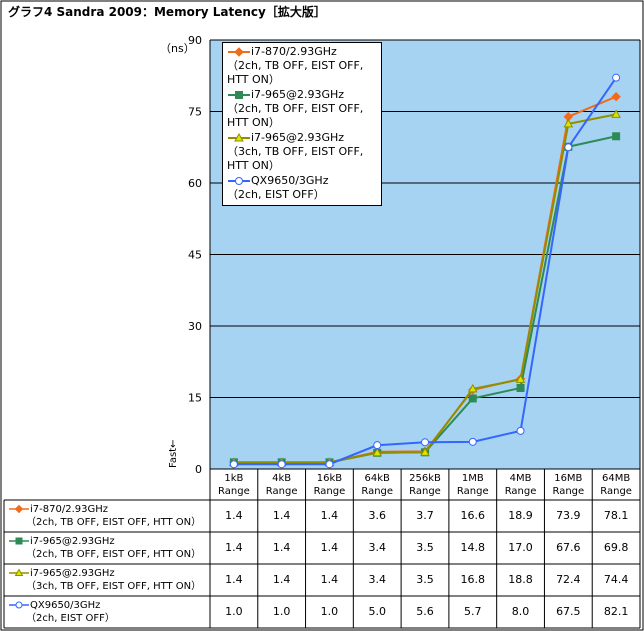  I want to click on y-axis-unit: （ns）, so click(177, 48).